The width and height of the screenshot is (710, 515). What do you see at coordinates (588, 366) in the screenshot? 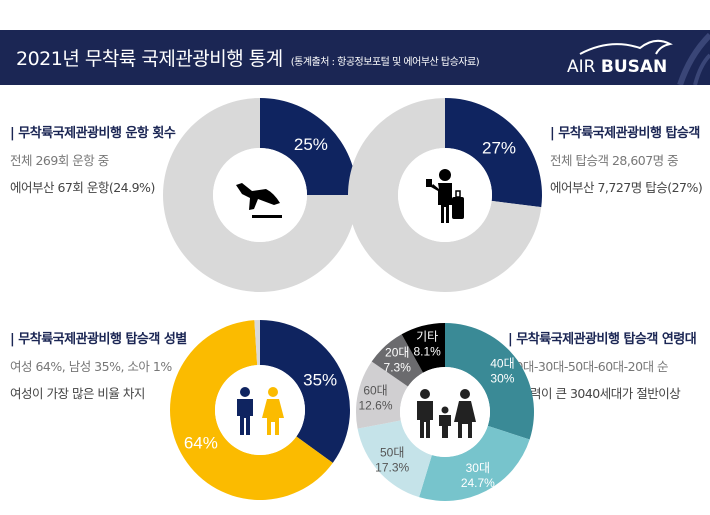
I see `section-line: 40대-30대-50대-60대-20대 순` at bounding box center [588, 366].